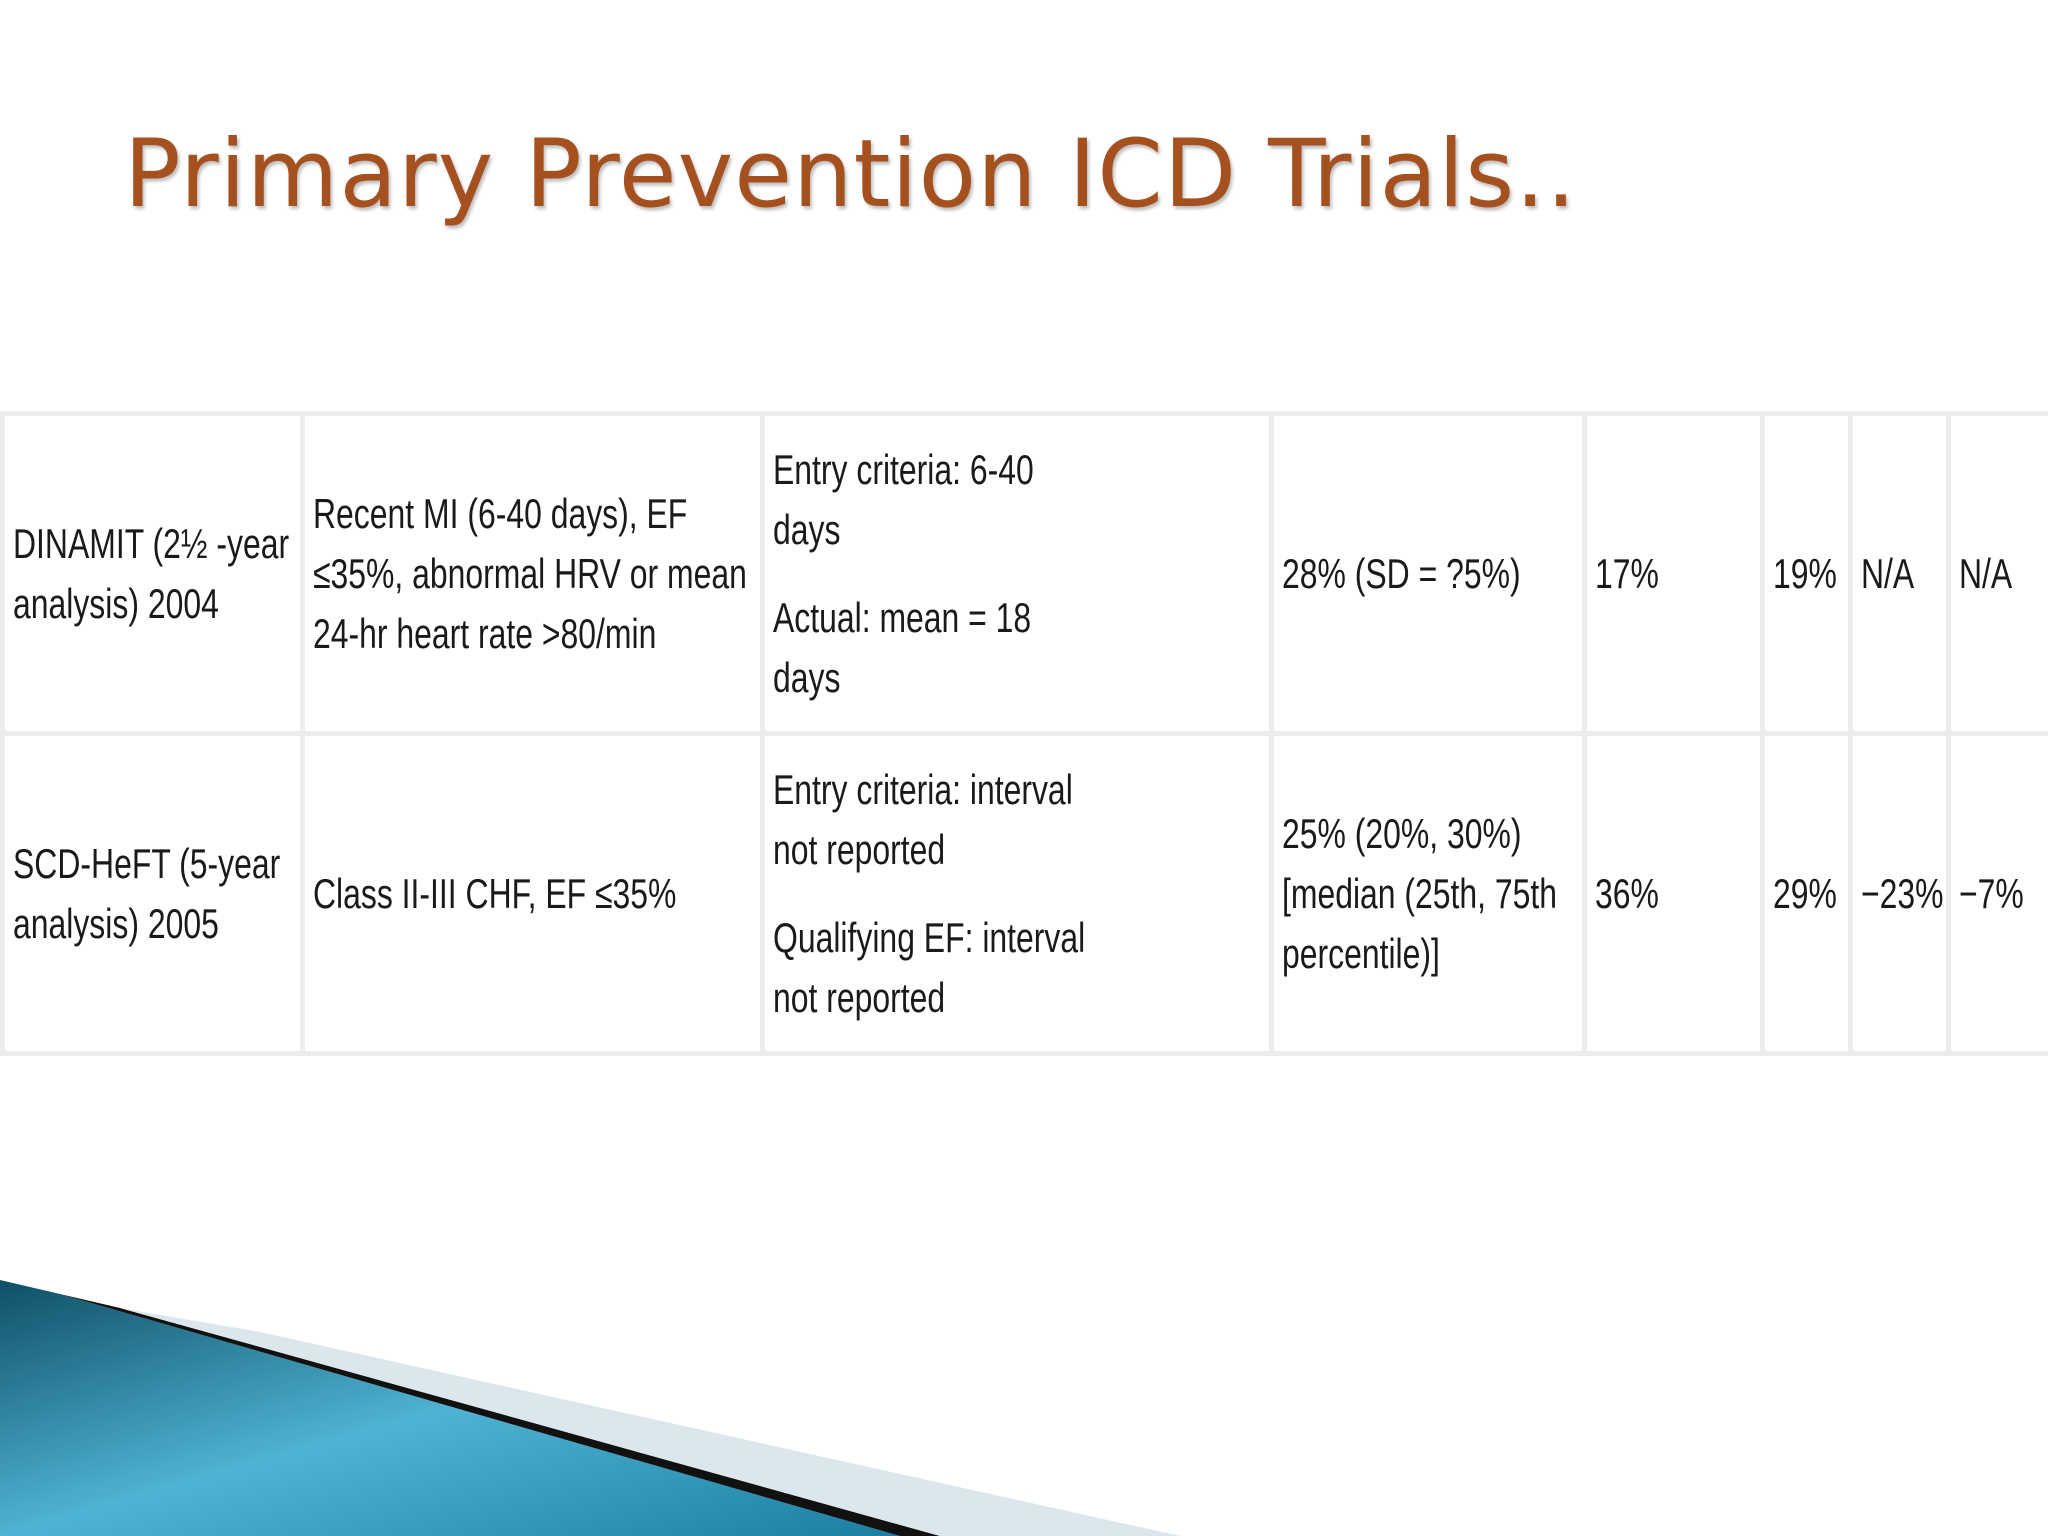 This screenshot has width=2048, height=1536. What do you see at coordinates (929, 967) in the screenshot?
I see `cell-text: Qualifying EF: interval not reported` at bounding box center [929, 967].